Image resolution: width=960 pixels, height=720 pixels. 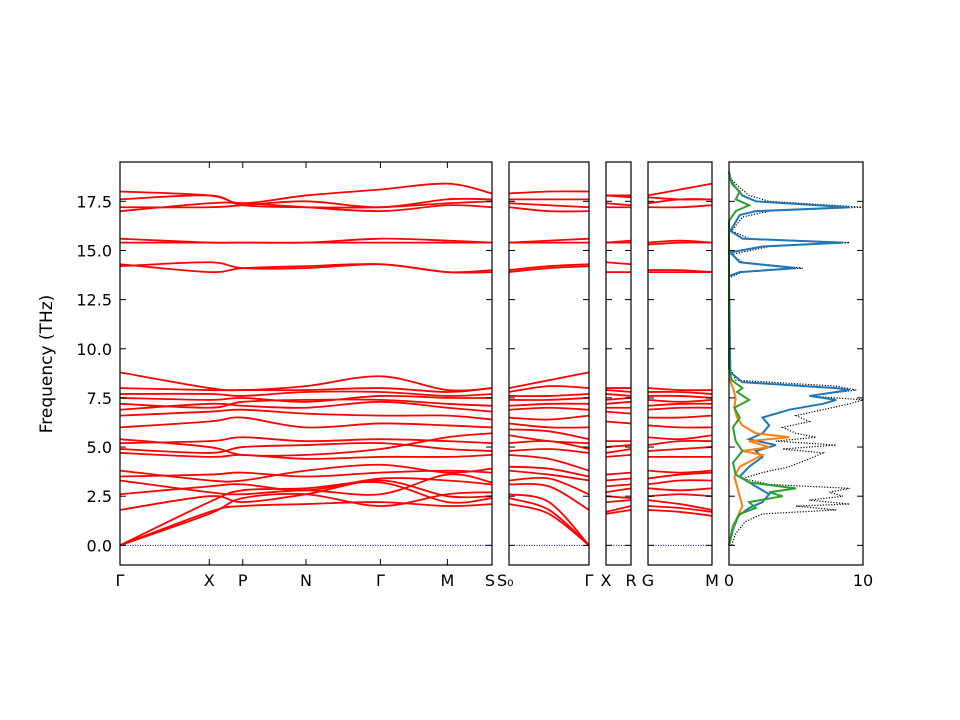 I want to click on y-tick-label: 5.0, so click(x=99, y=447).